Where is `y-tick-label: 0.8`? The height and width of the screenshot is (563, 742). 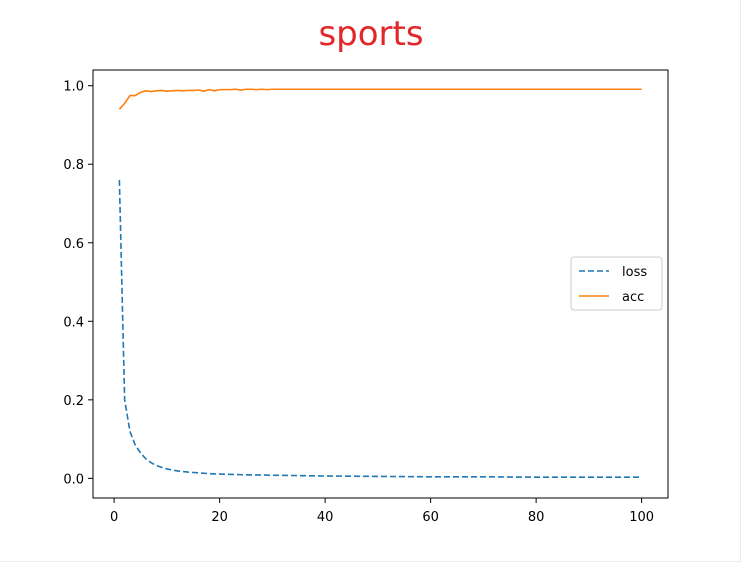 y-tick-label: 0.8 is located at coordinates (73, 165).